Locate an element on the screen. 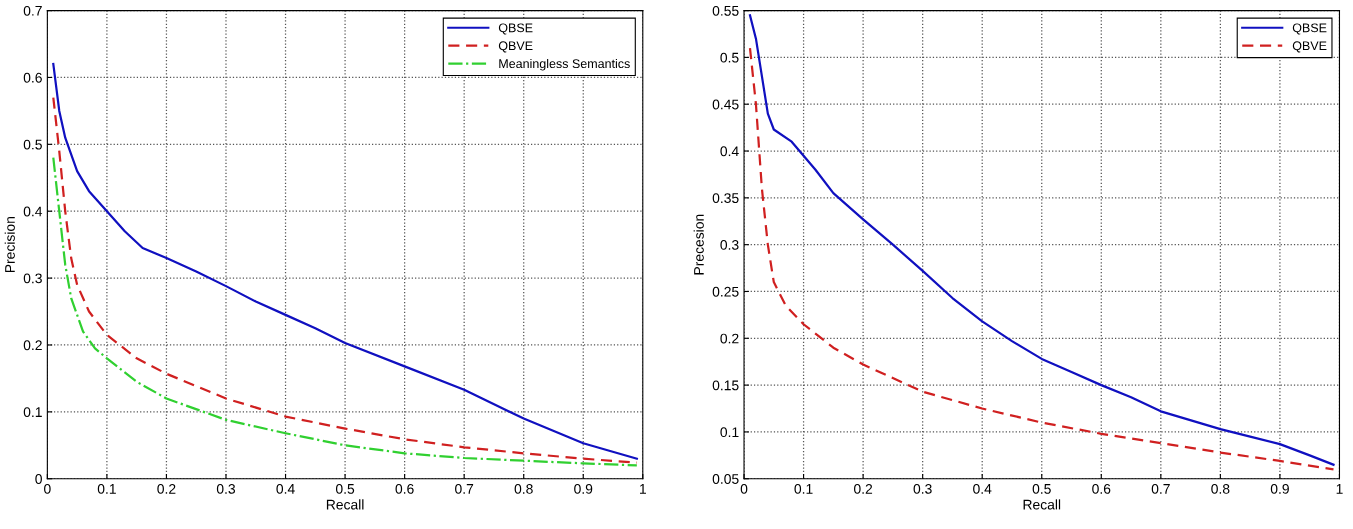  y-tick-label: 0.7 is located at coordinates (32, 10).